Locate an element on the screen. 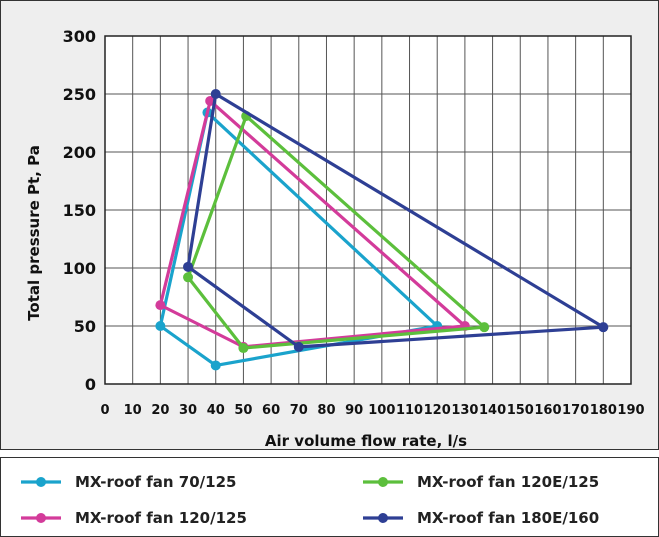 Image resolution: width=659 pixels, height=537 pixels. x-tick-label: 30 is located at coordinates (188, 410).